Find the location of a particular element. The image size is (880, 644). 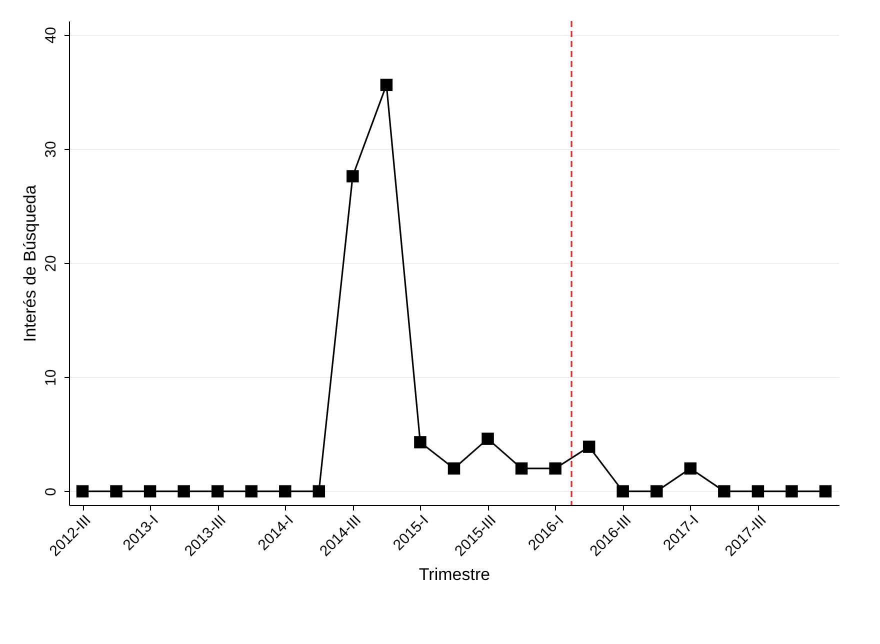

y-tick-label: 0 is located at coordinates (51, 492).